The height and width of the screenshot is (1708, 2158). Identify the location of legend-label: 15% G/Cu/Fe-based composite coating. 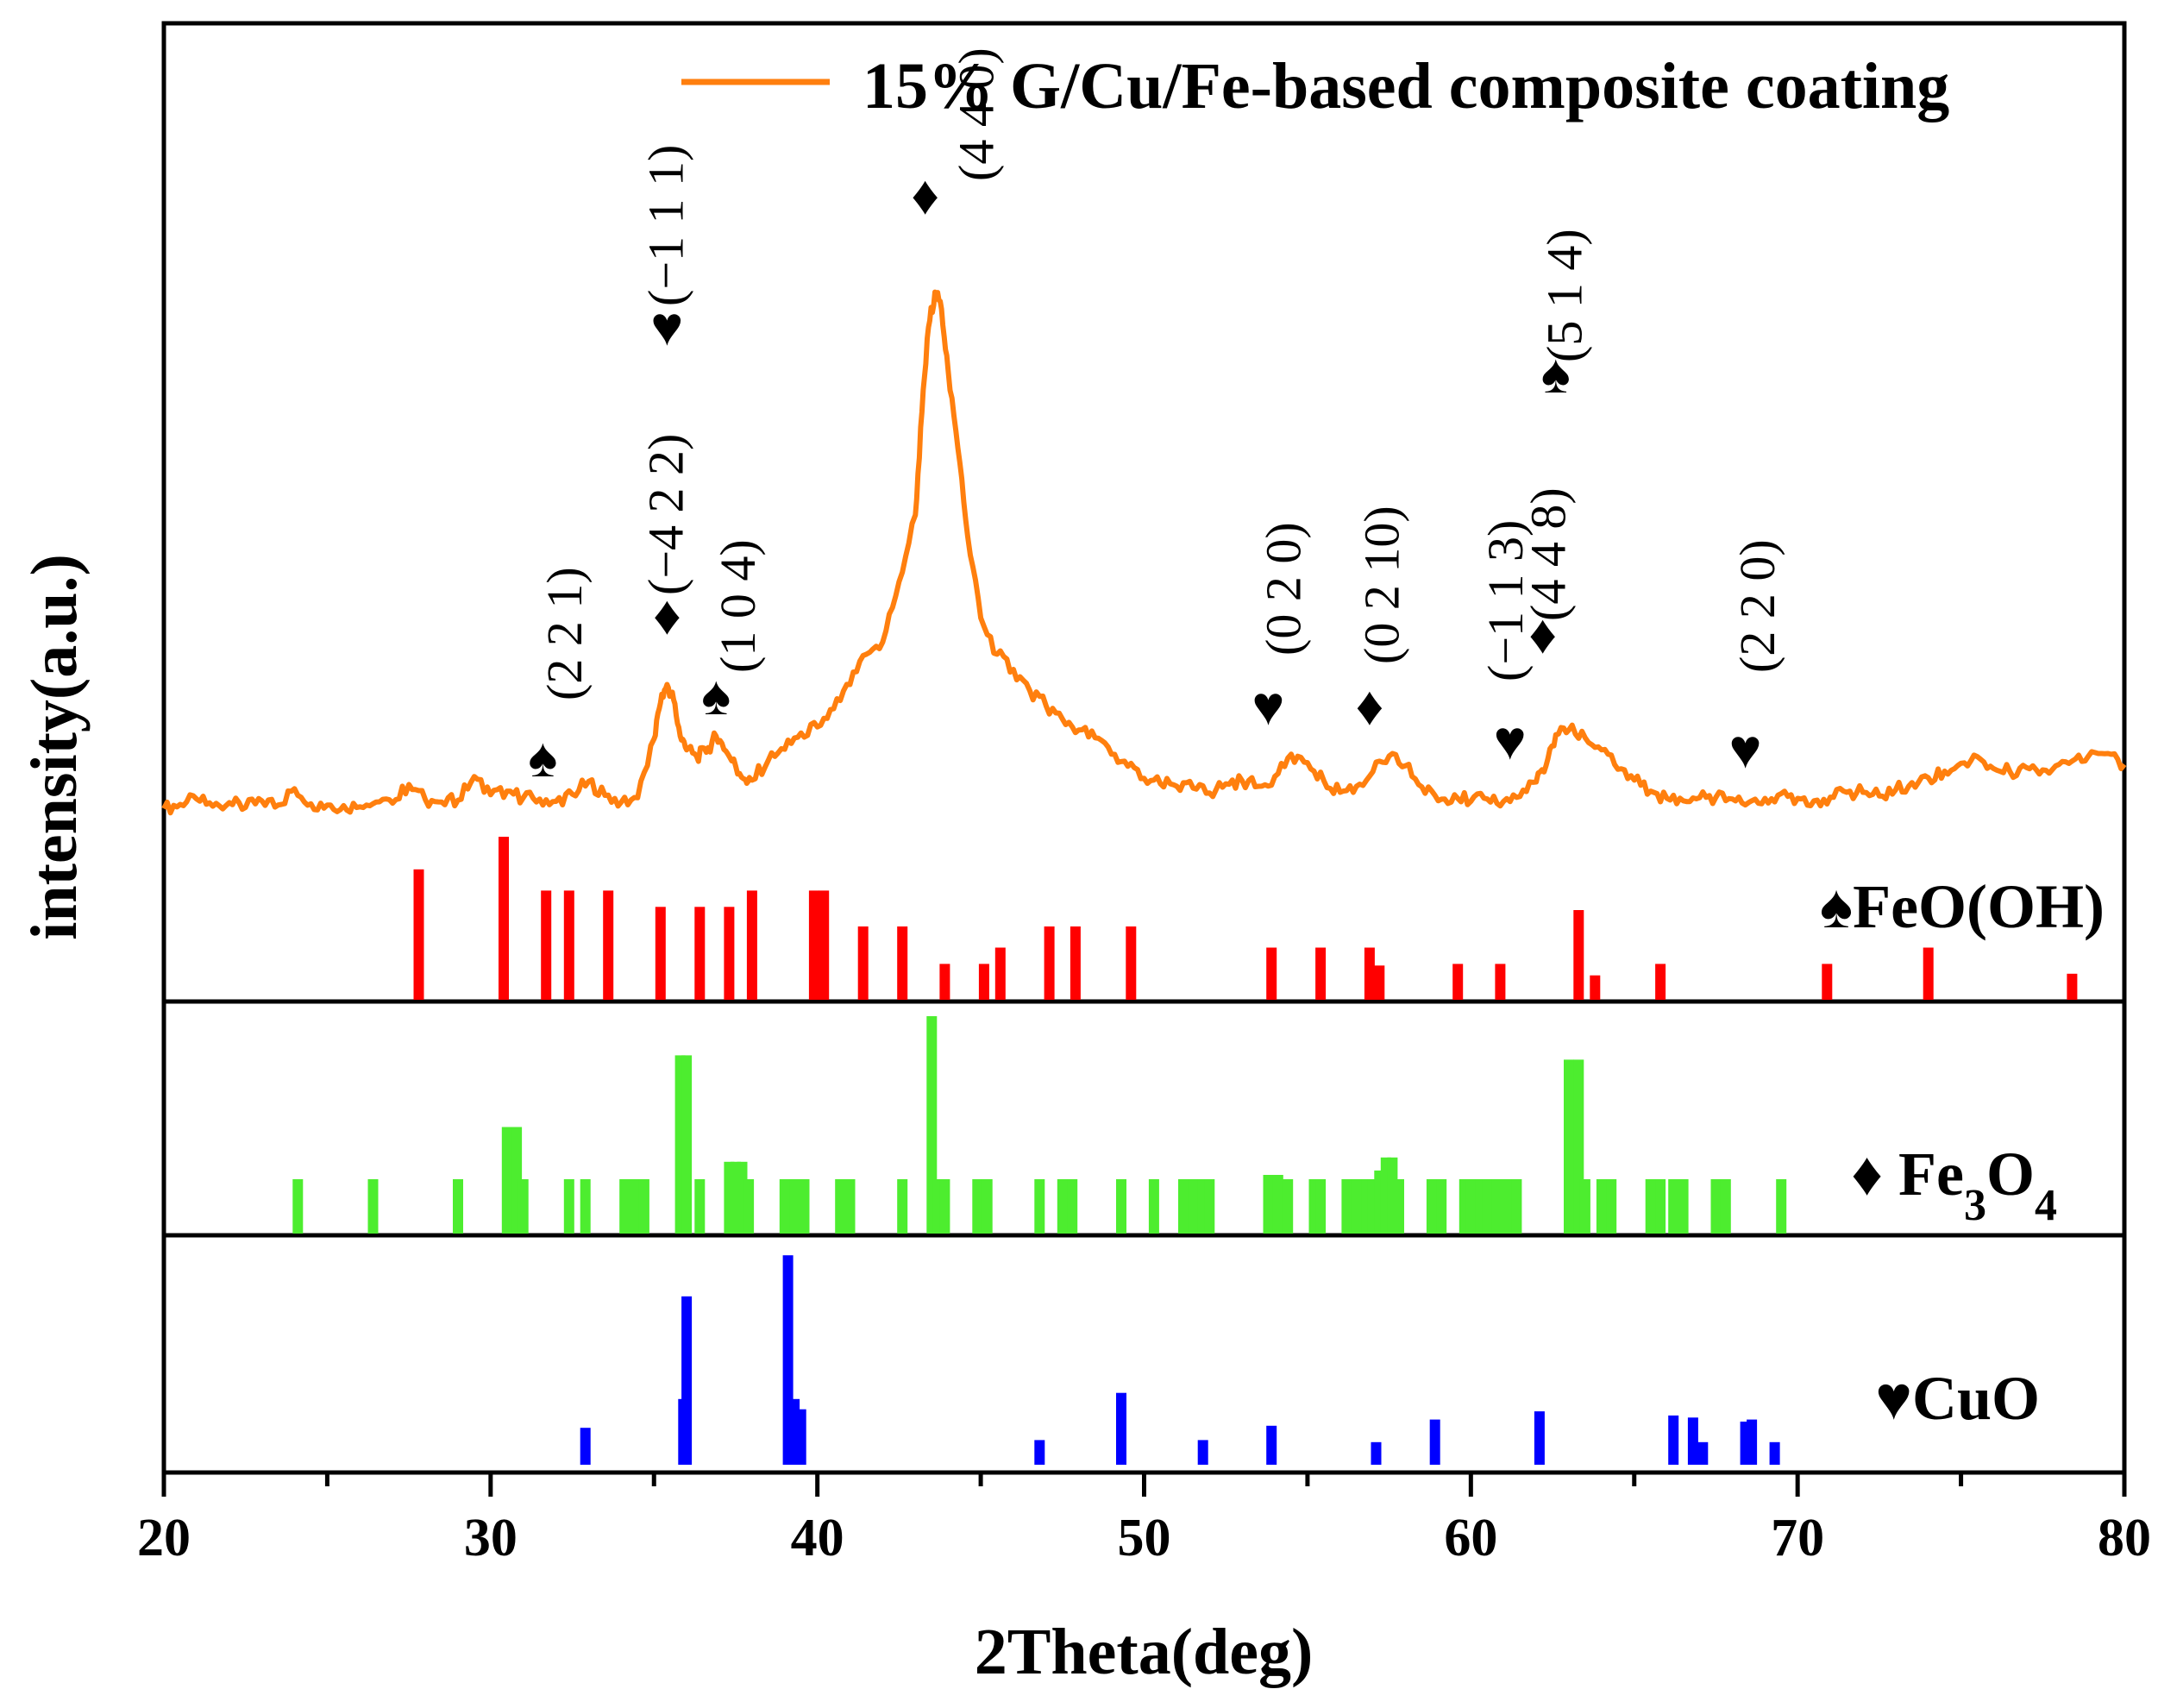
(1406, 86).